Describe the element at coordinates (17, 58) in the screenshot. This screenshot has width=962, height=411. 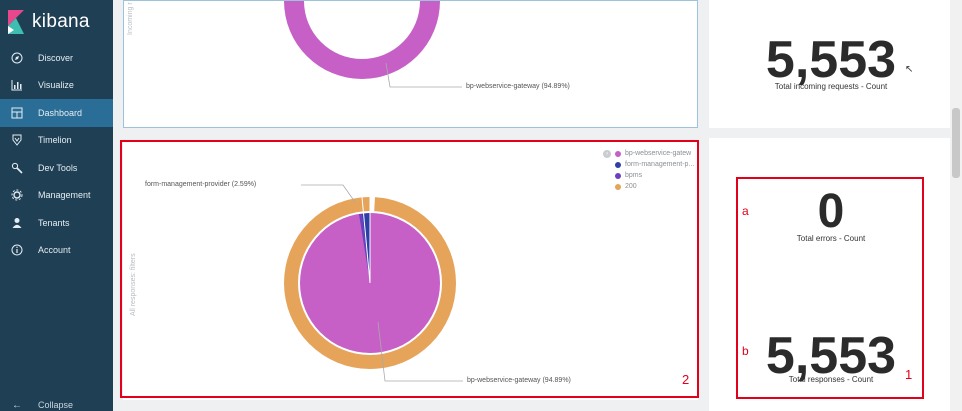
I see `compass-icon` at that location.